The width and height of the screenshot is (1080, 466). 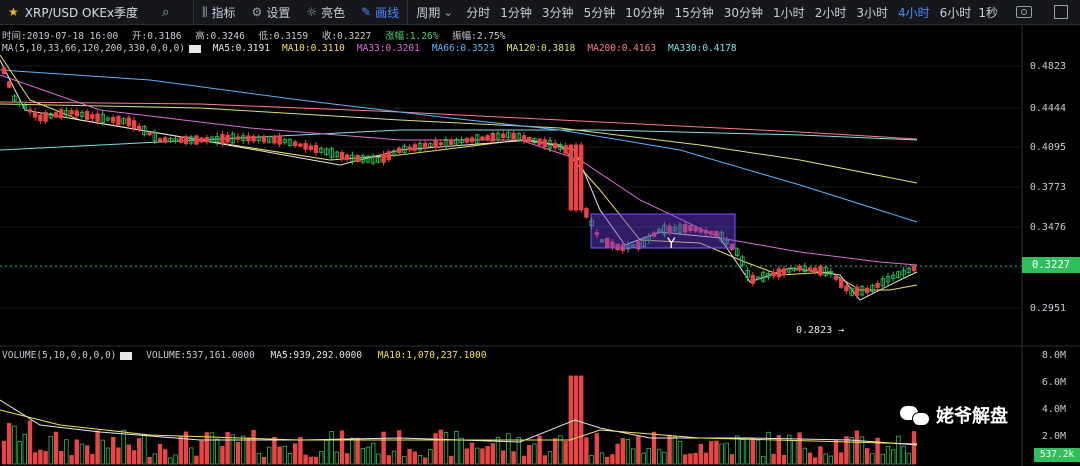 What do you see at coordinates (671, 244) in the screenshot?
I see `annotation-label: Y` at bounding box center [671, 244].